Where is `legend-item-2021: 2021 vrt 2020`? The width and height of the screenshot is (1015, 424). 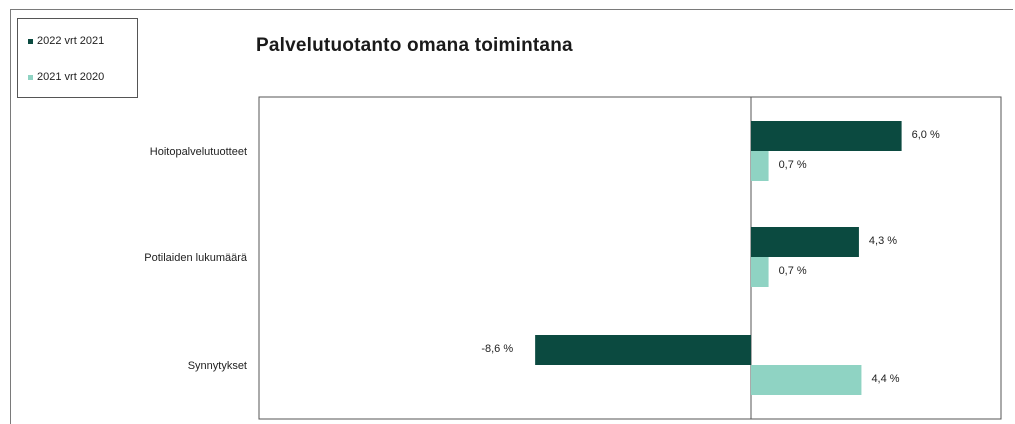
legend-item-2021: 2021 vrt 2020 is located at coordinates (66, 77).